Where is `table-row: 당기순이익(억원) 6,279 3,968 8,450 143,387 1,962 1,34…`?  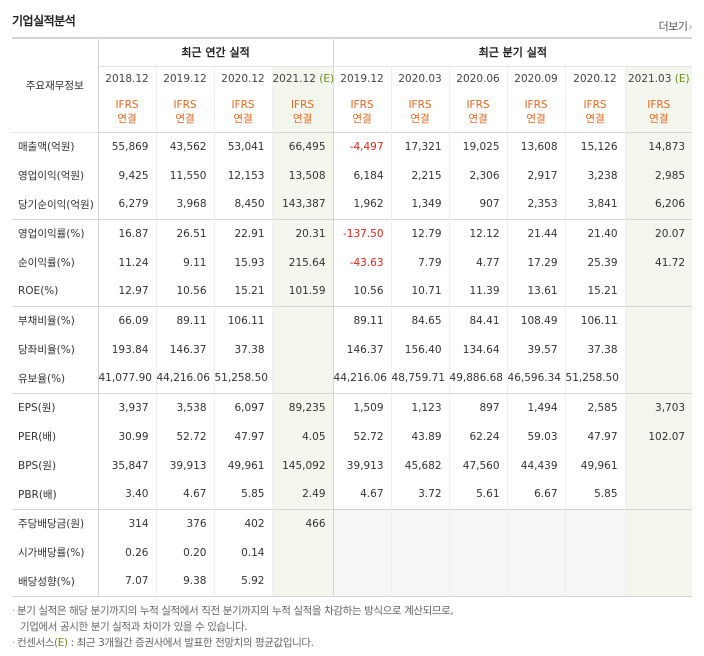 table-row: 당기순이익(억원) 6,279 3,968 8,450 143,387 1,962 1,34… is located at coordinates (352, 204).